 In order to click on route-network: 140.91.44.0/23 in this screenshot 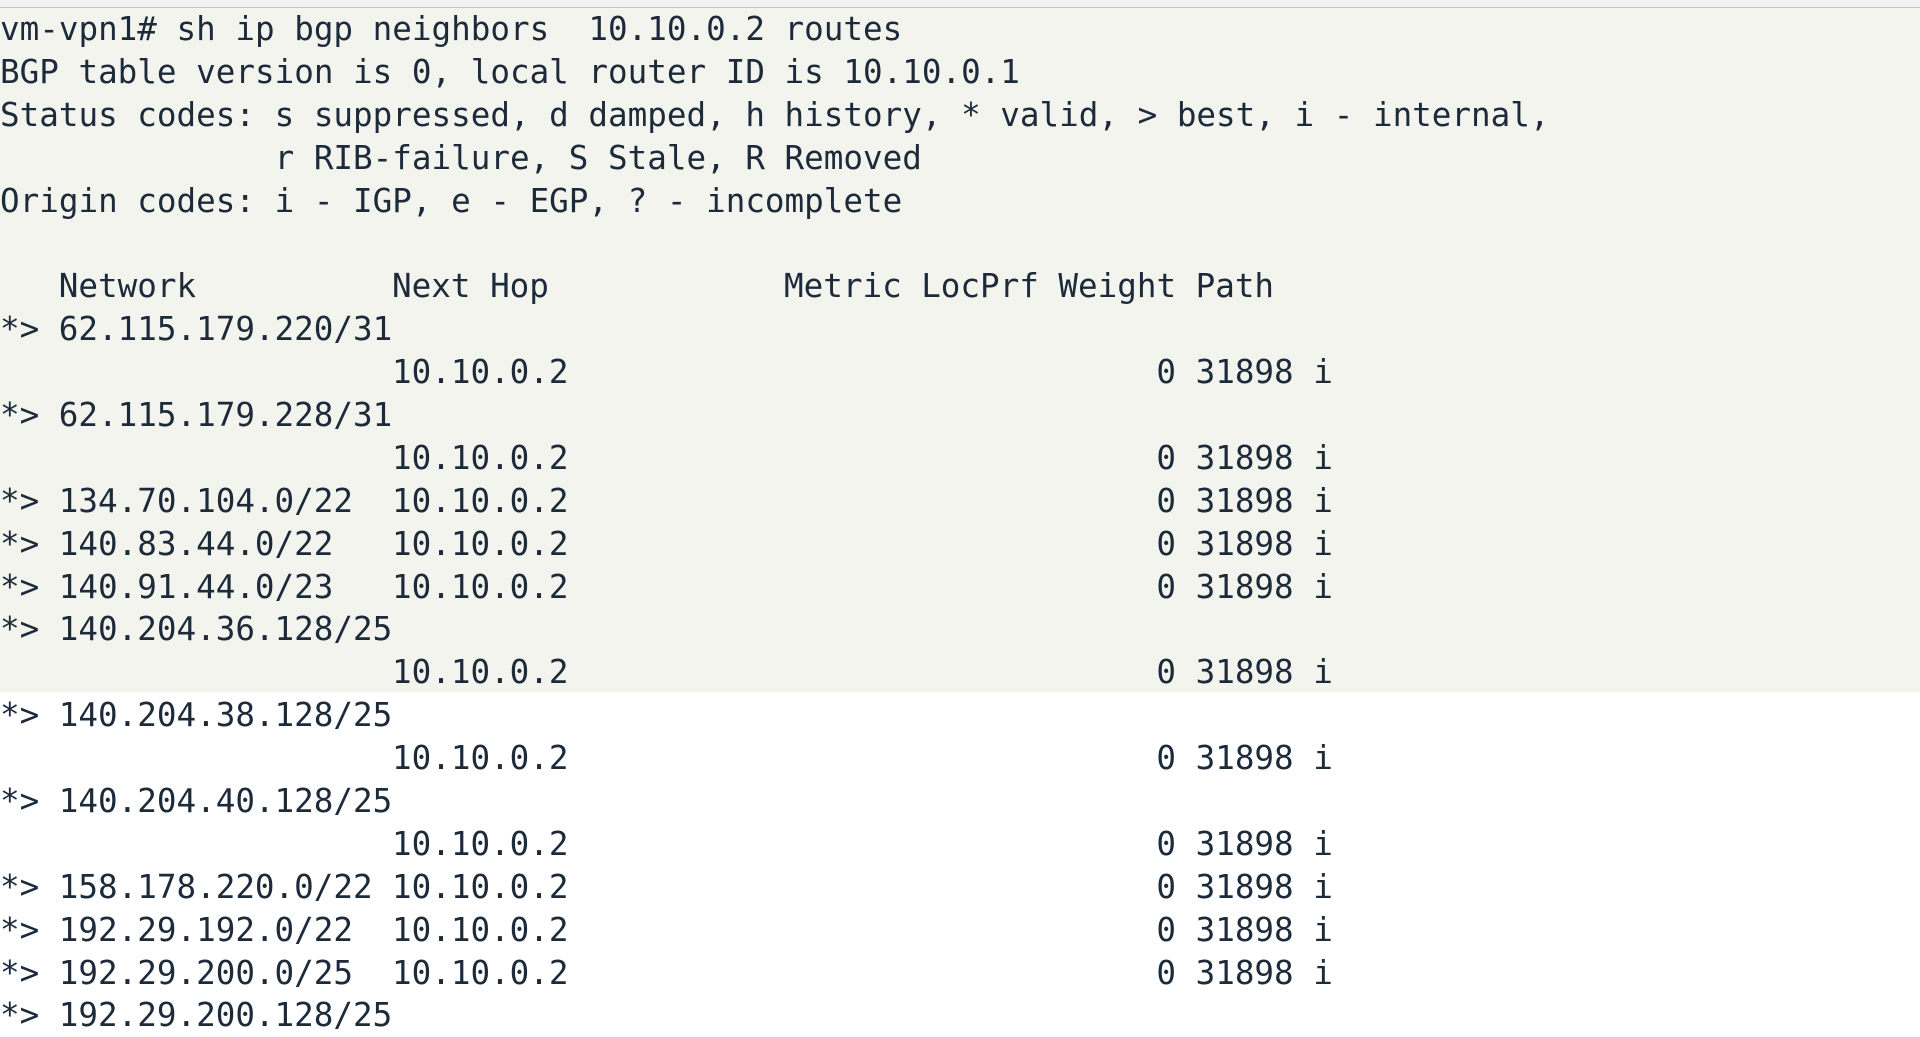, I will do `click(196, 586)`.